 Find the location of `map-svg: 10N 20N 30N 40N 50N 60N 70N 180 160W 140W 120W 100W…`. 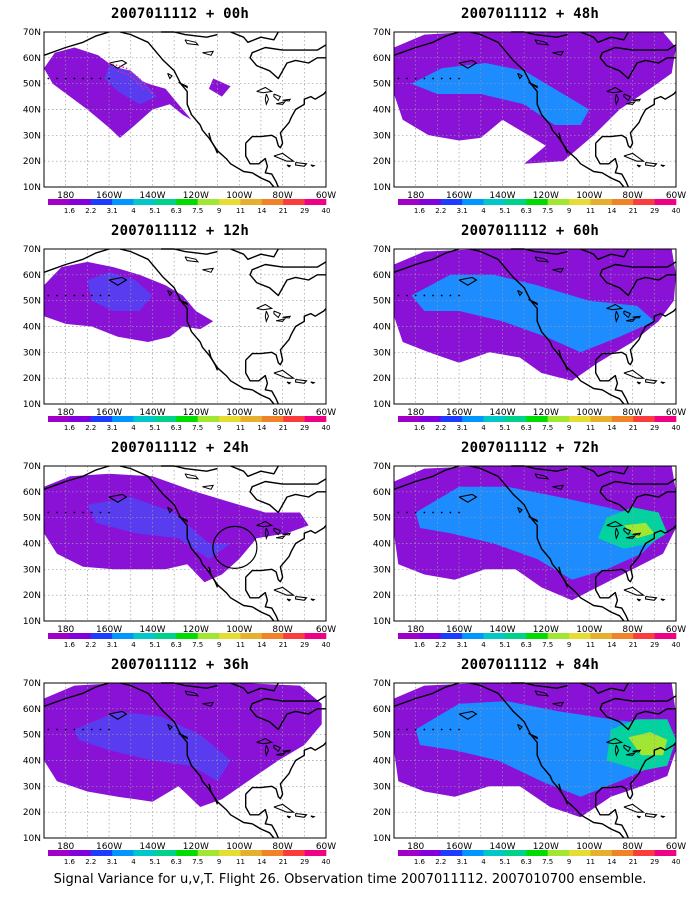

map-svg: 10N 20N 30N 40N 50N 60N 70N 180 160W 140W 120W 100W… is located at coordinates (179, 555).